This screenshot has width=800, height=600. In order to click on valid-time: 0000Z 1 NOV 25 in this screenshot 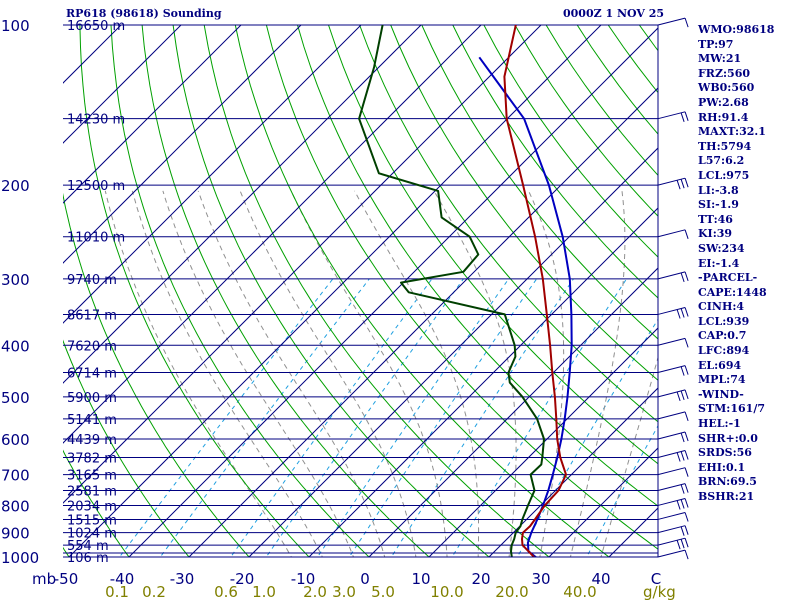, I will do `click(614, 13)`.